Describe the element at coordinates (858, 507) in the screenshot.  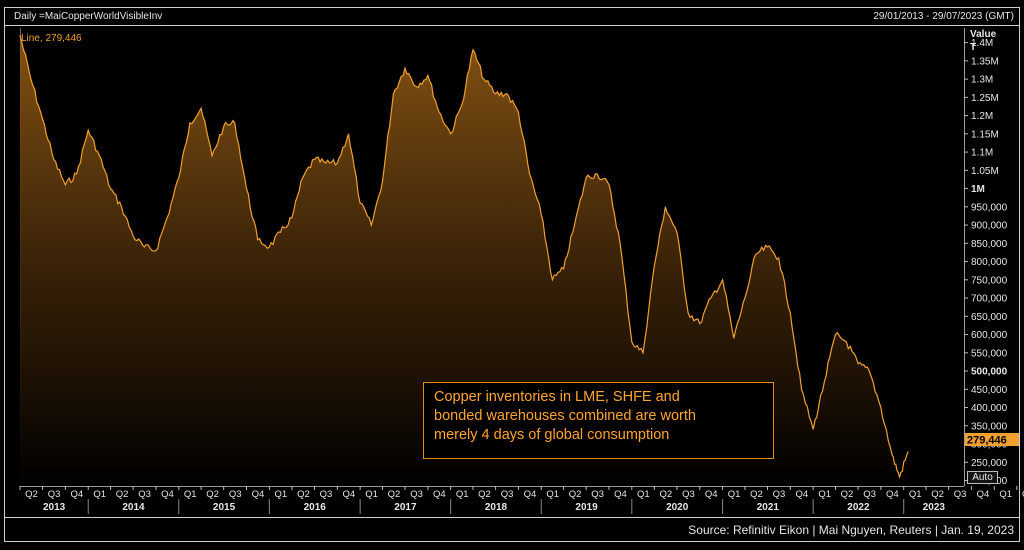
I see `x-year-label: 2022` at that location.